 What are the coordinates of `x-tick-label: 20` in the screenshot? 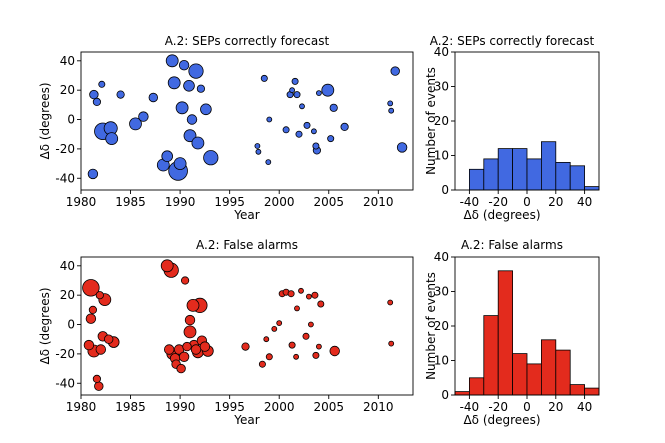 It's located at (555, 202).